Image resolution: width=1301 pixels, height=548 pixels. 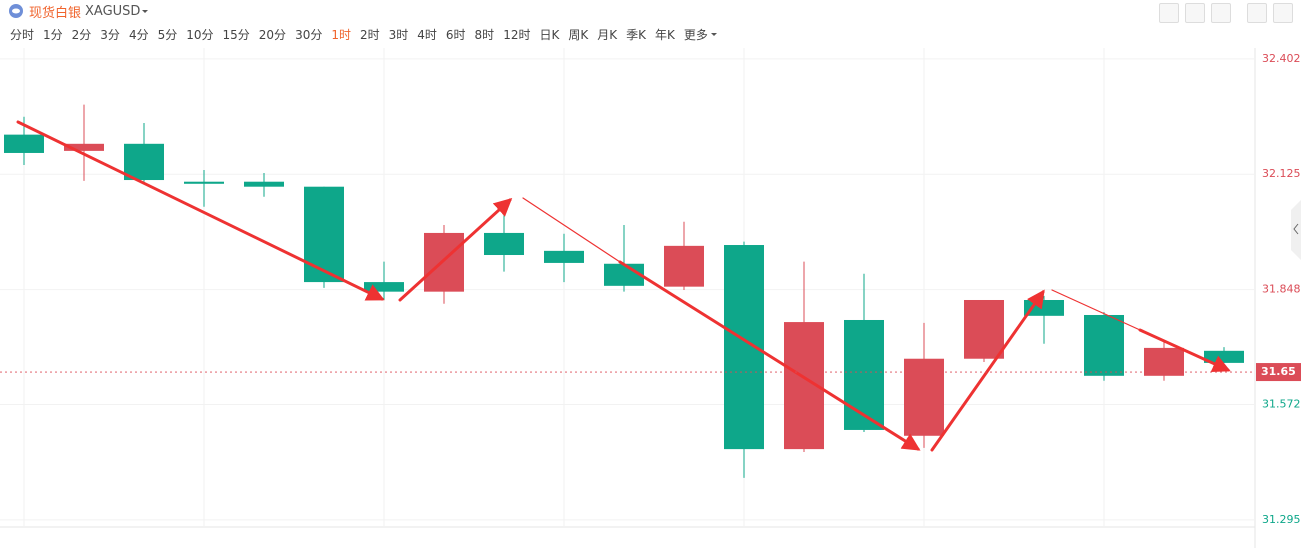 I want to click on interval-option: 2分, so click(x=81, y=34).